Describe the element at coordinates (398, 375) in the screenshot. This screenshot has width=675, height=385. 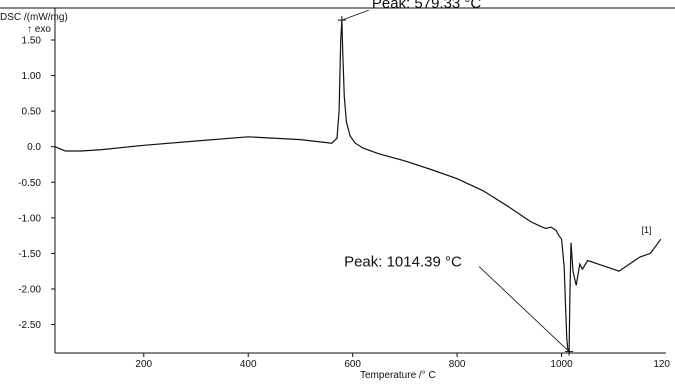
I see `x-axis-label: Temperature /° C` at that location.